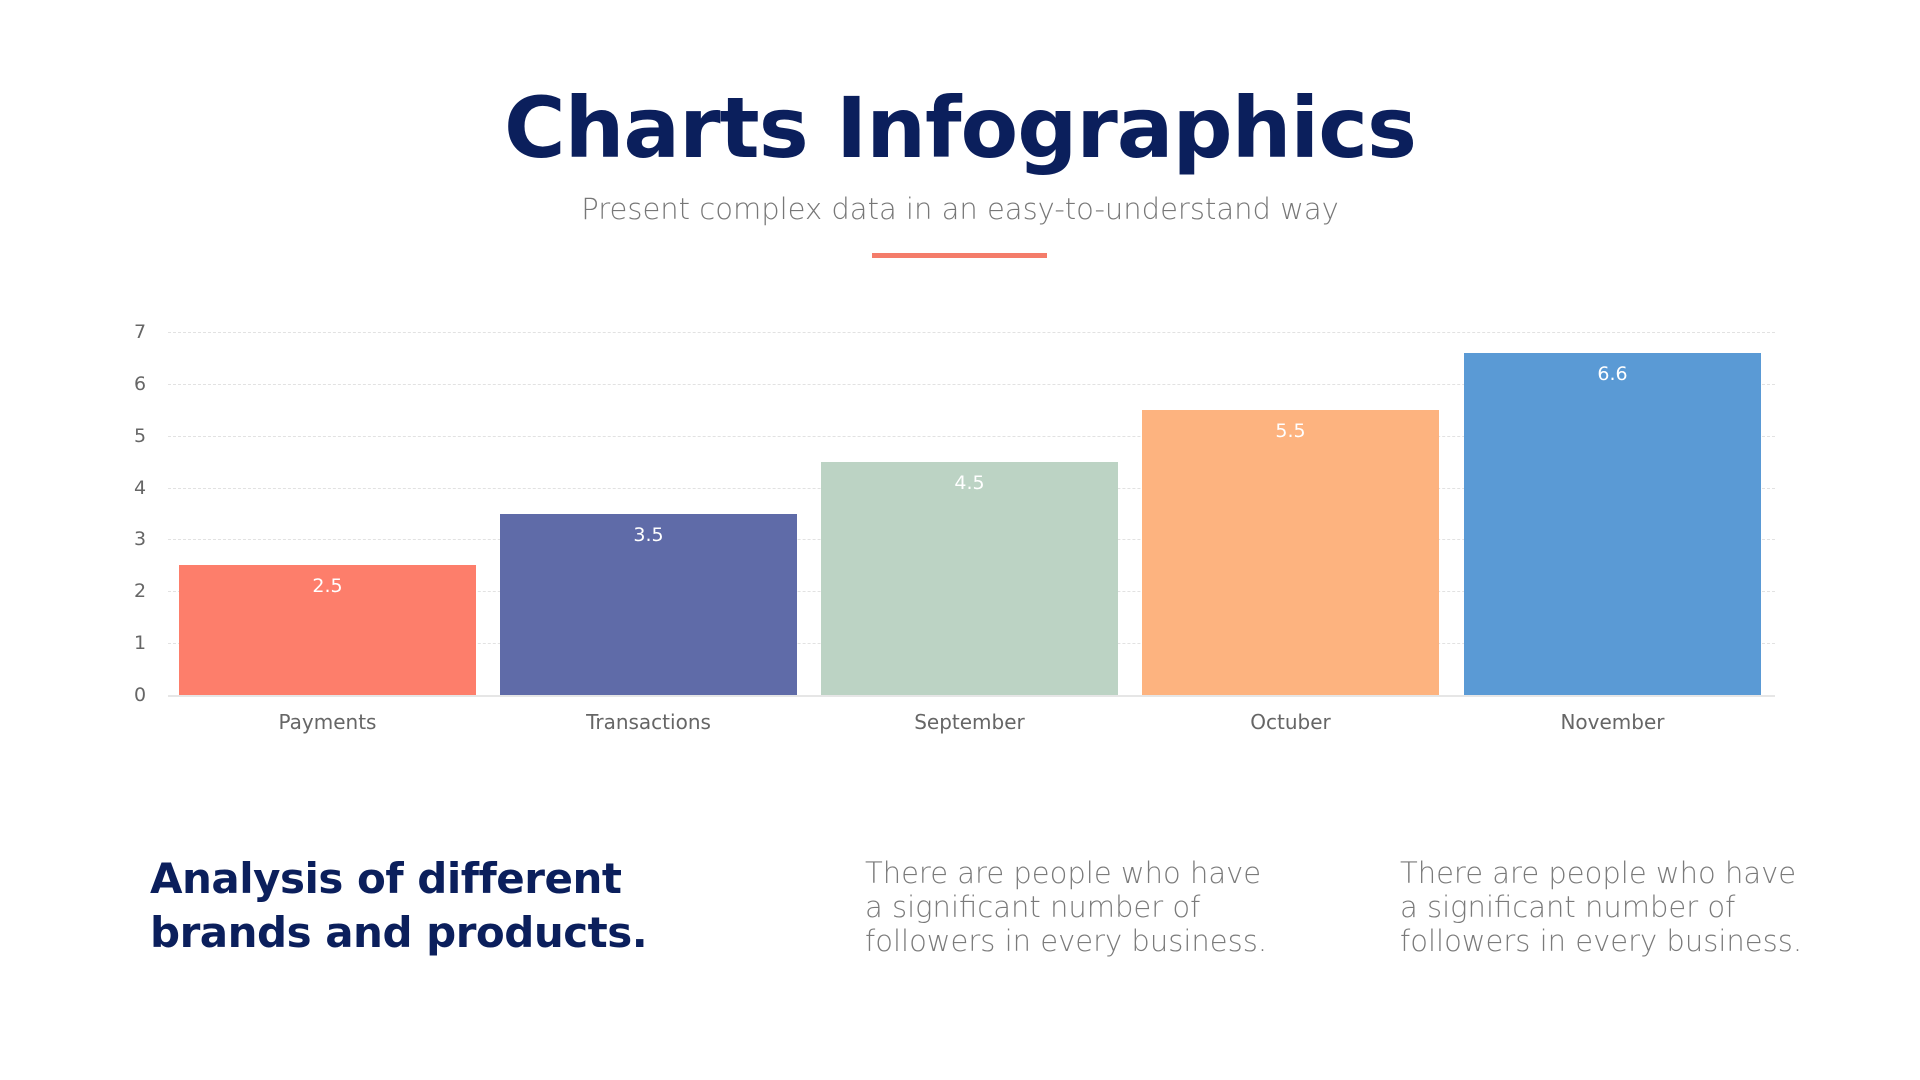 This screenshot has height=1080, width=1920. Describe the element at coordinates (1290, 430) in the screenshot. I see `bar-value-label: 5.5` at that location.